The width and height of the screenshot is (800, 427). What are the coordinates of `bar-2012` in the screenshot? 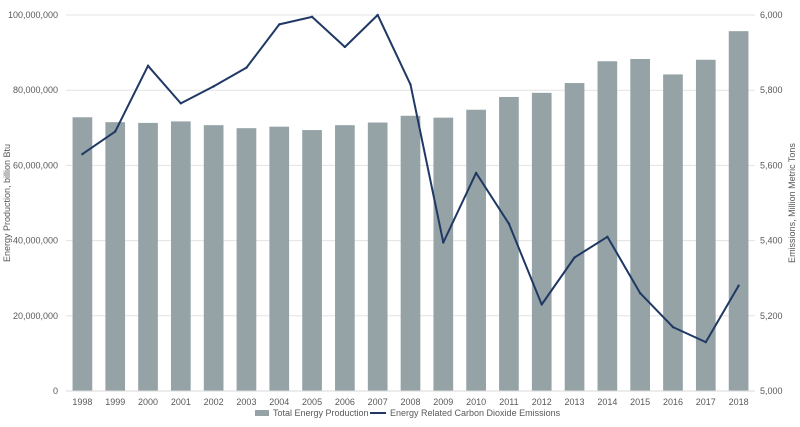 It's located at (541, 241).